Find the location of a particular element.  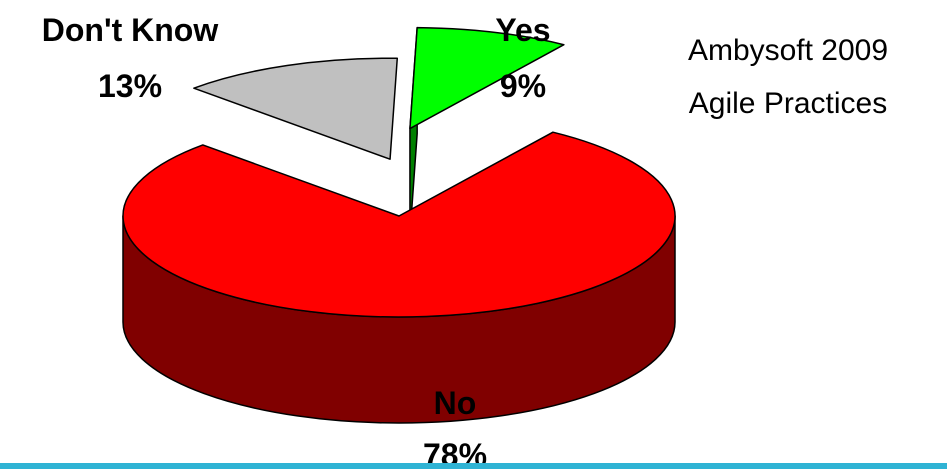

slice-label-yes-name: Yes is located at coordinates (522, 30).